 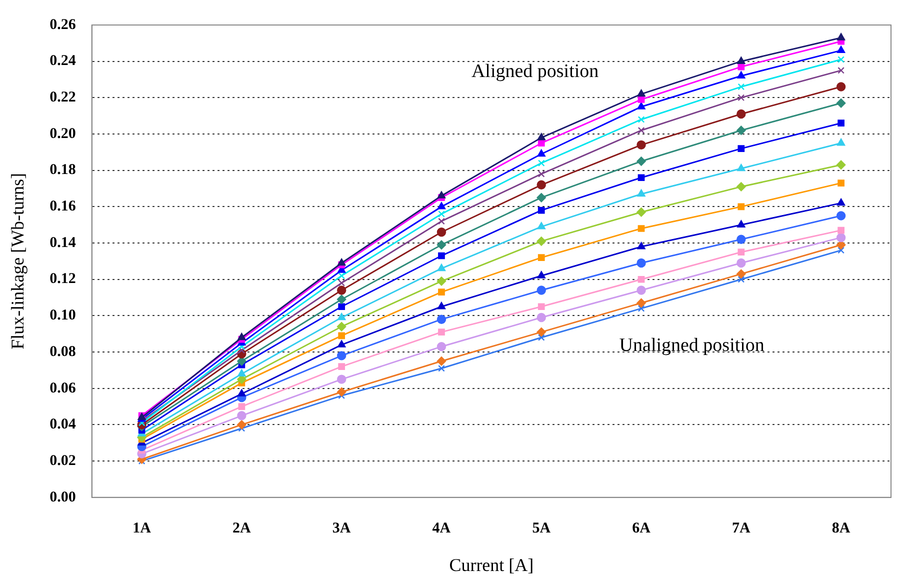 What do you see at coordinates (441, 528) in the screenshot?
I see `x-tick-label: 4A` at bounding box center [441, 528].